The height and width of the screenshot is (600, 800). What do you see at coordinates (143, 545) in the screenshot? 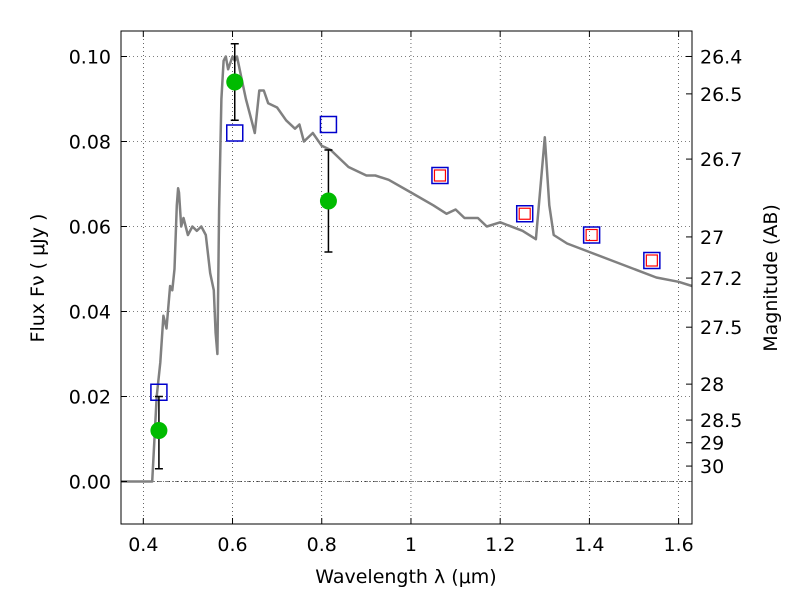
I see `x-tick-label: 0.4` at bounding box center [143, 545].